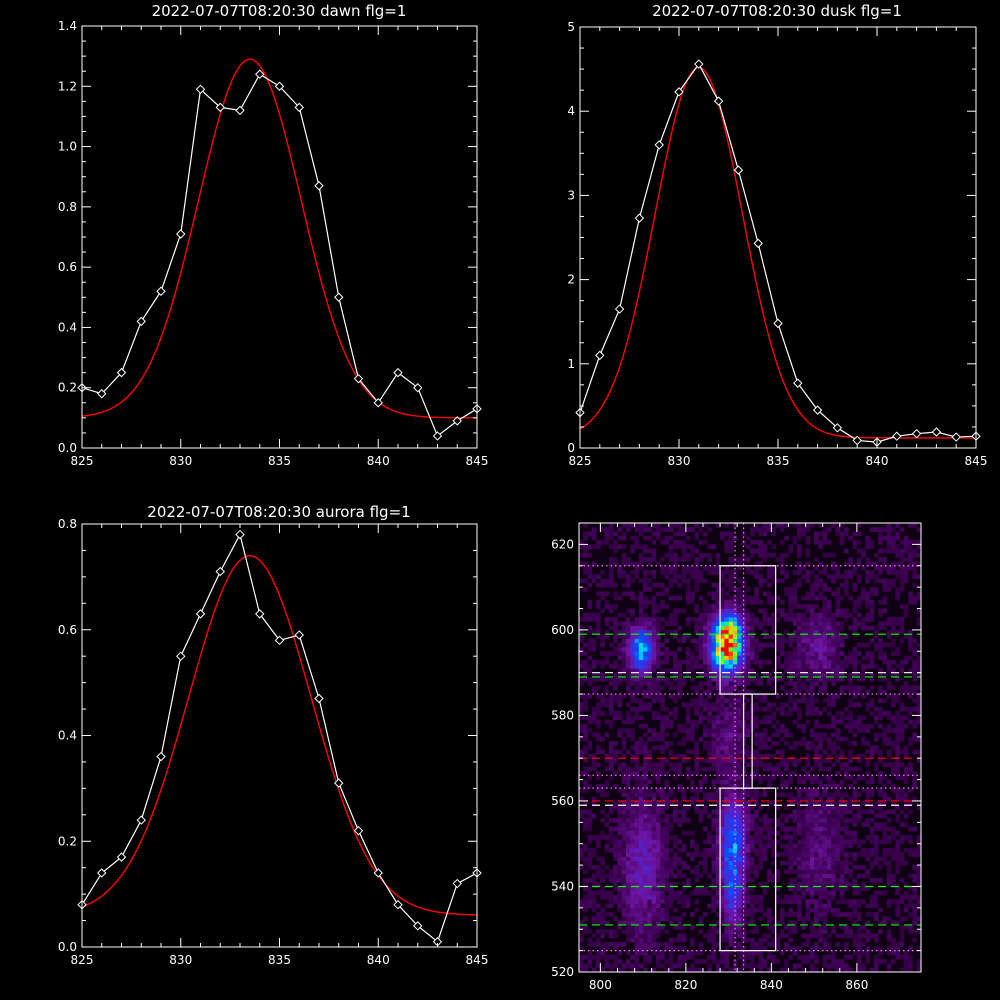  I want to click on dusk-ytick-label: 1, so click(571, 364).